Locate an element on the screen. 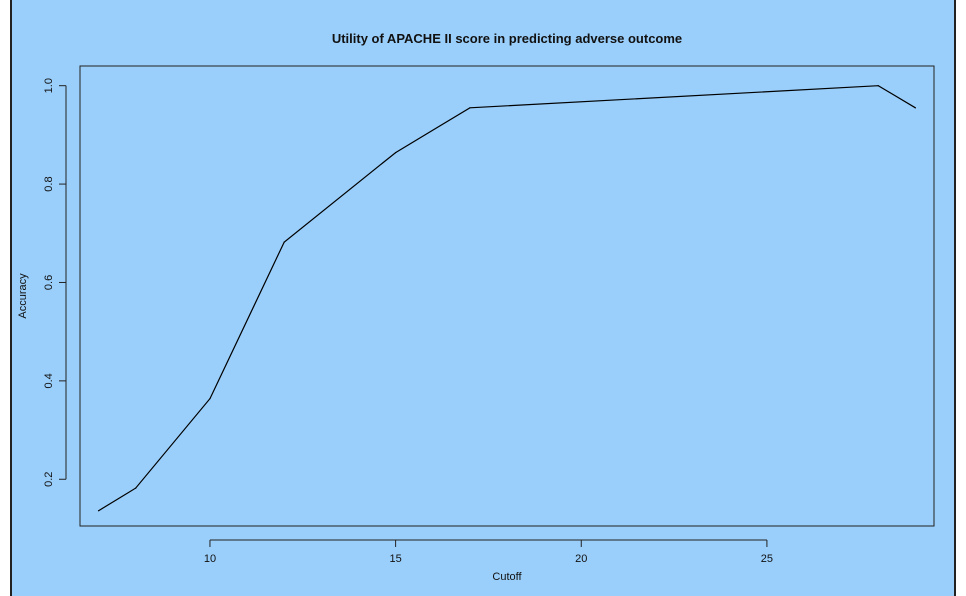 Image resolution: width=966 pixels, height=596 pixels. x-axis: 10 15 20 25 is located at coordinates (488, 552).